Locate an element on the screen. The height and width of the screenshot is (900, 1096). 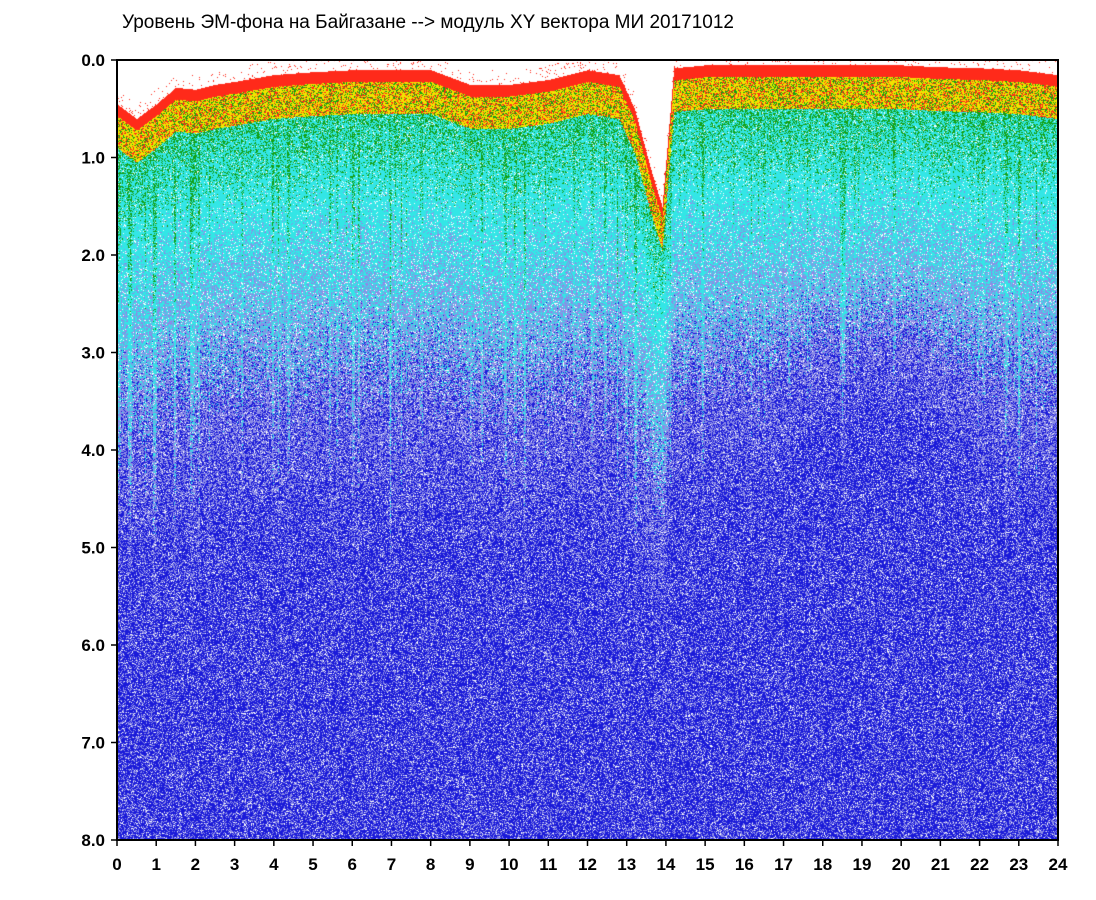
x-tick-label: 12 is located at coordinates (587, 864).